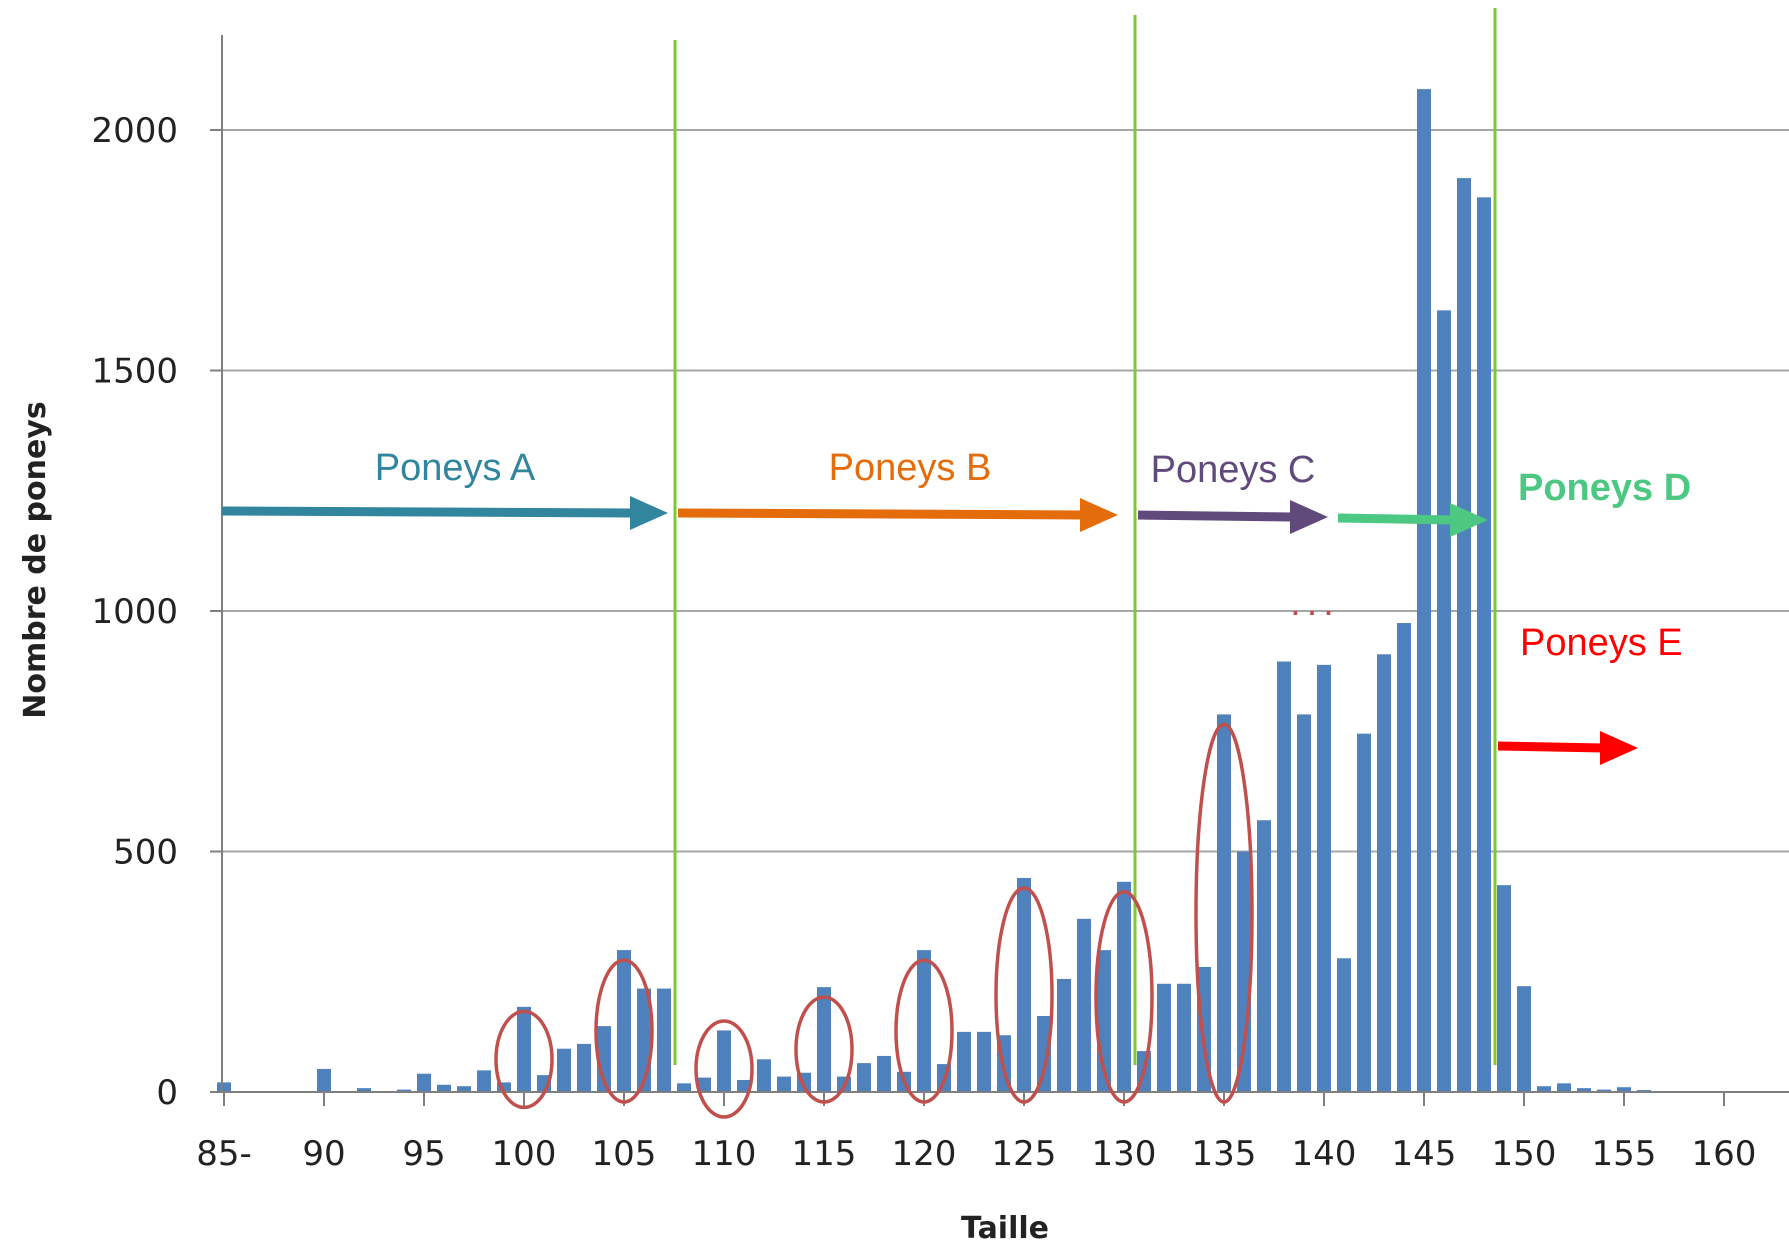 This screenshot has height=1245, width=1789. What do you see at coordinates (134, 372) in the screenshot?
I see `y-tick-label: 1500` at bounding box center [134, 372].